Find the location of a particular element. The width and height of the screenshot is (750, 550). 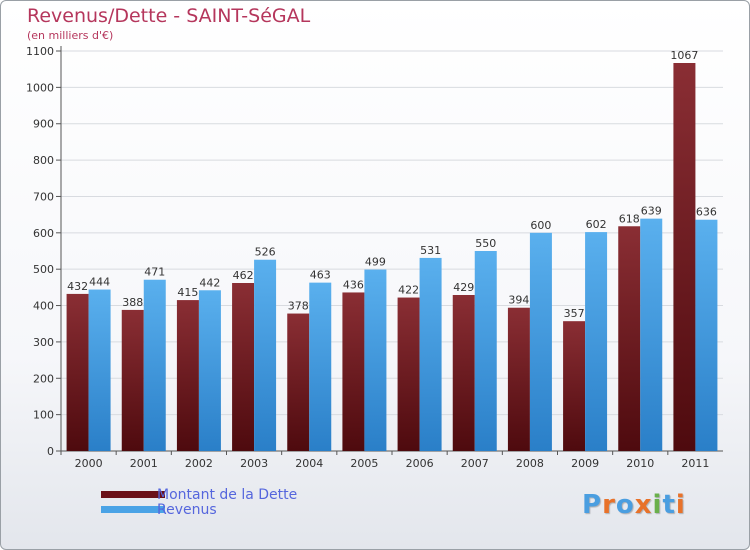

chart-title: Revenus/Dette - SAINT-SéGAL is located at coordinates (169, 16).